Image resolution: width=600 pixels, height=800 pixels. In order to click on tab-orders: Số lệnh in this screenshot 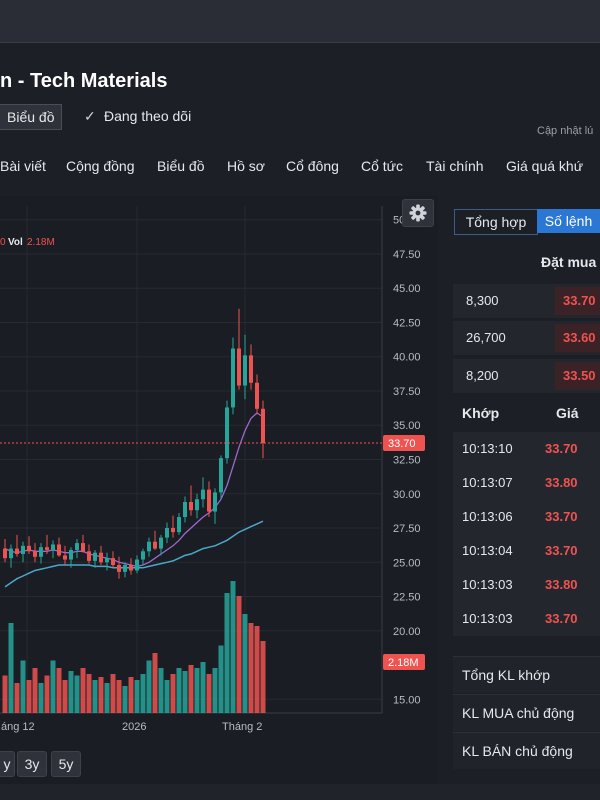, I will do `click(568, 221)`.